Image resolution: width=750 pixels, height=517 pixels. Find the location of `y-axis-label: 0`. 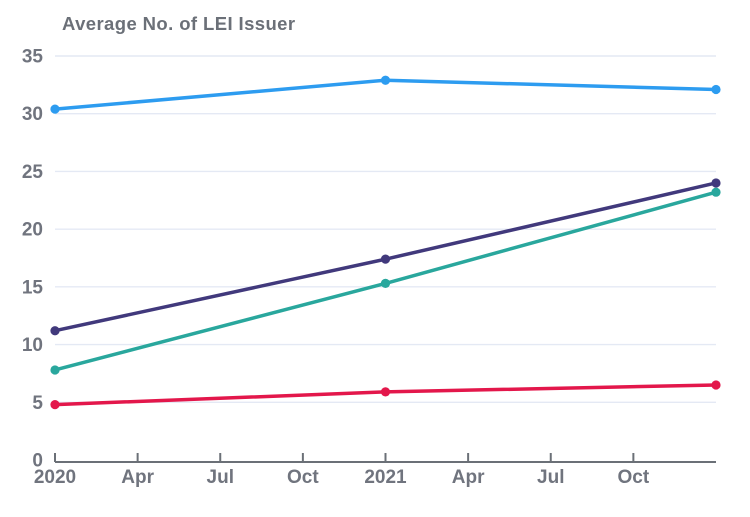

y-axis-label: 0 is located at coordinates (37, 461).